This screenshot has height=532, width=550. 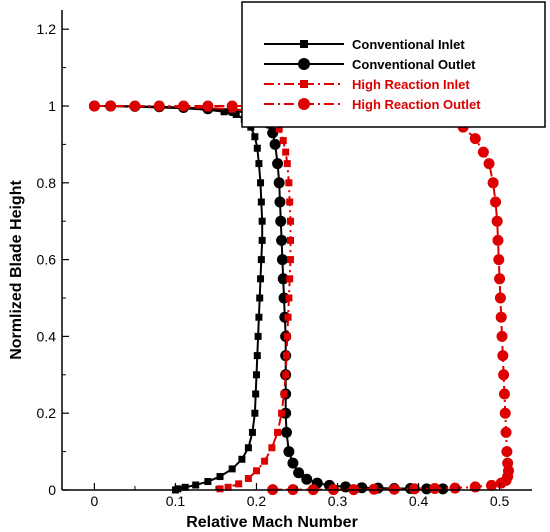 I want to click on legend-label-2: High Reaction Inlet, so click(x=411, y=84).